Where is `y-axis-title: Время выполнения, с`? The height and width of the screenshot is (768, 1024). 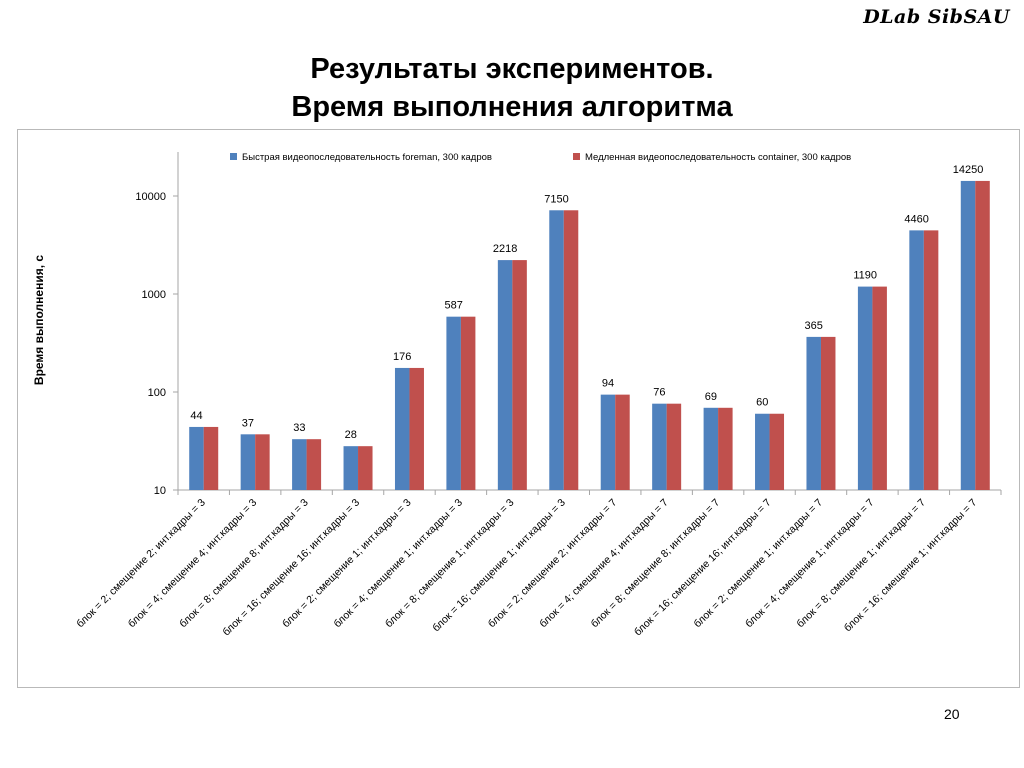
y-axis-title: Время выполнения, с is located at coordinates (39, 320).